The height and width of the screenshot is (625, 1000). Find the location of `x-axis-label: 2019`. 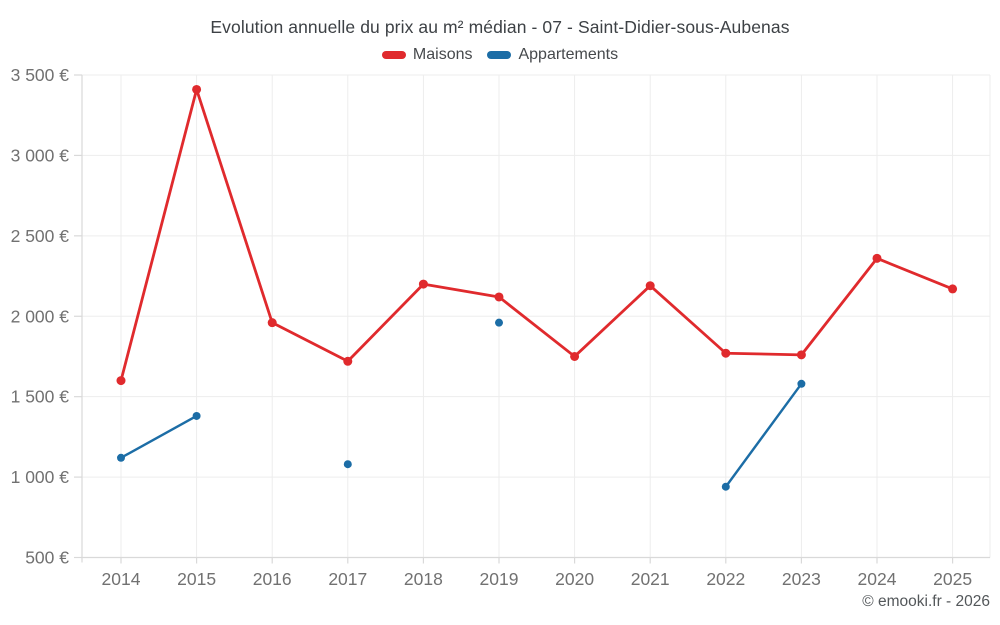

x-axis-label: 2019 is located at coordinates (499, 579).